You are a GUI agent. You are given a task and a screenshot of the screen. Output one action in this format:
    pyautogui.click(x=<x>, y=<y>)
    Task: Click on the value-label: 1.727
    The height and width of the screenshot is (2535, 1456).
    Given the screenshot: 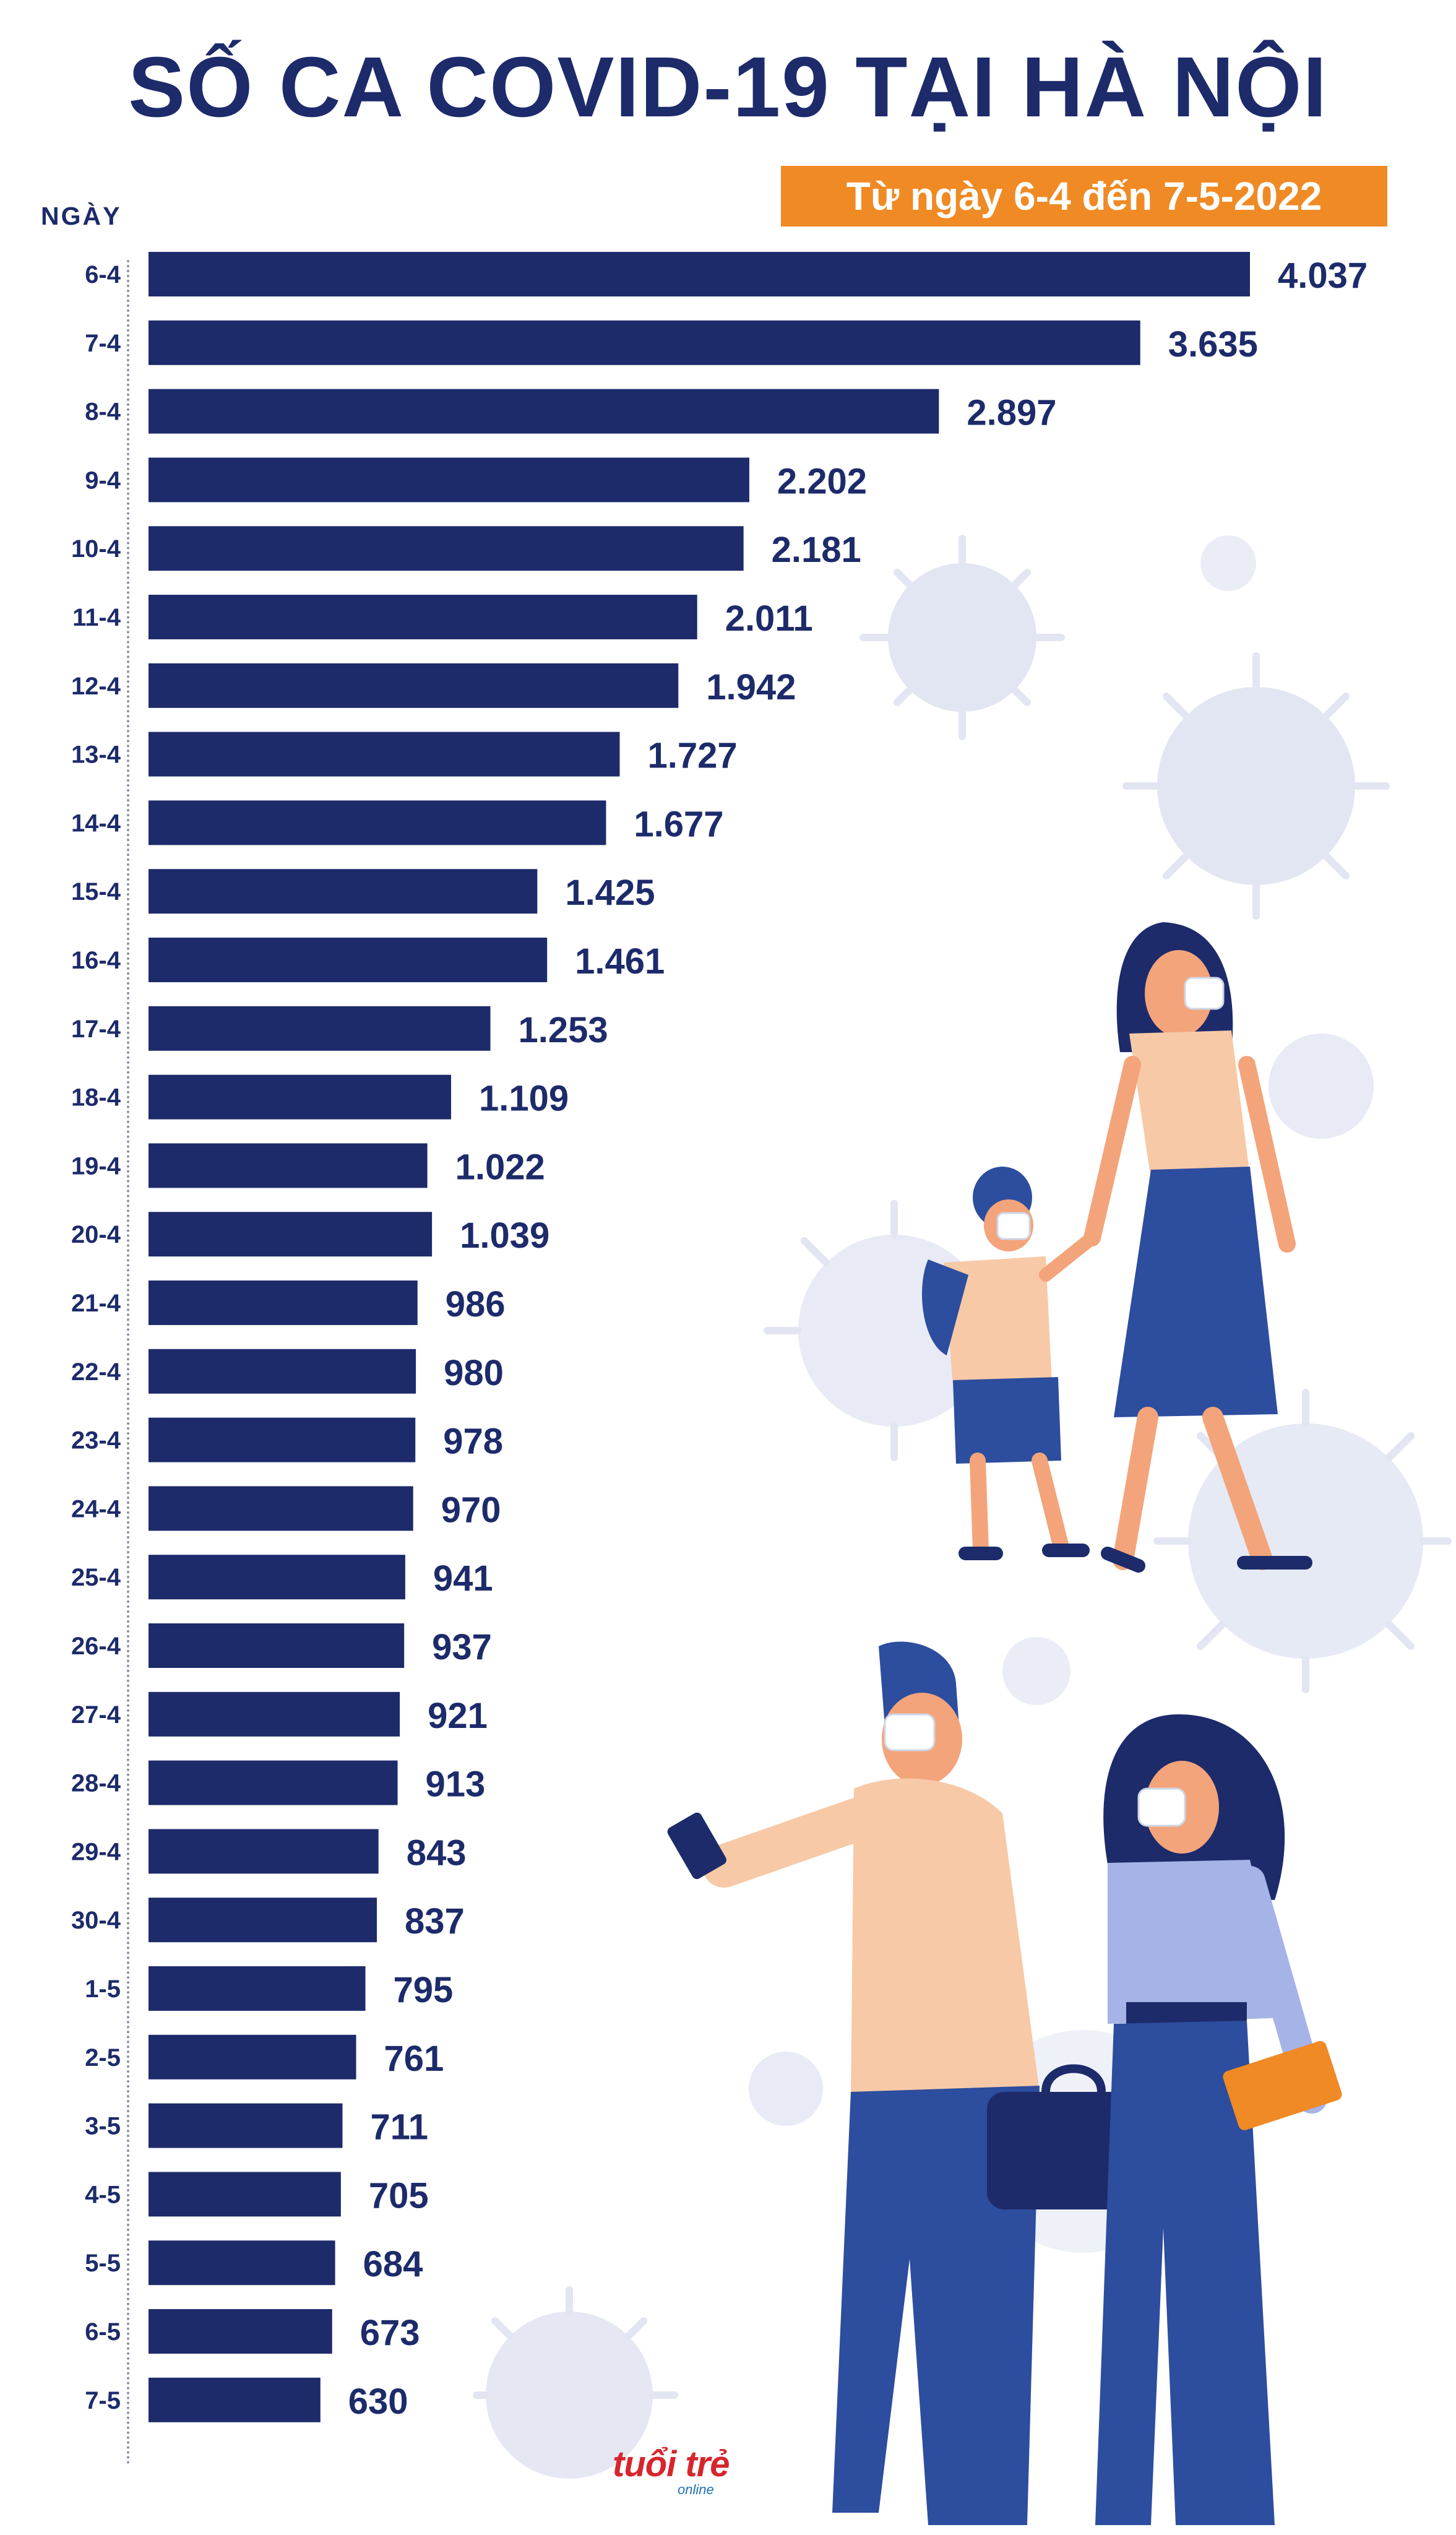 What is the action you would take?
    pyautogui.click(x=692, y=756)
    